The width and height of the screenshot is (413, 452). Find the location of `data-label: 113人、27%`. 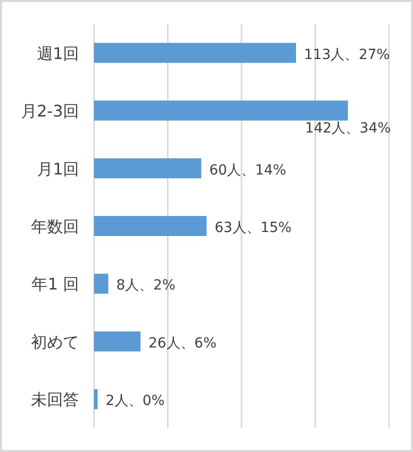

data-label: 113人、27% is located at coordinates (347, 54).